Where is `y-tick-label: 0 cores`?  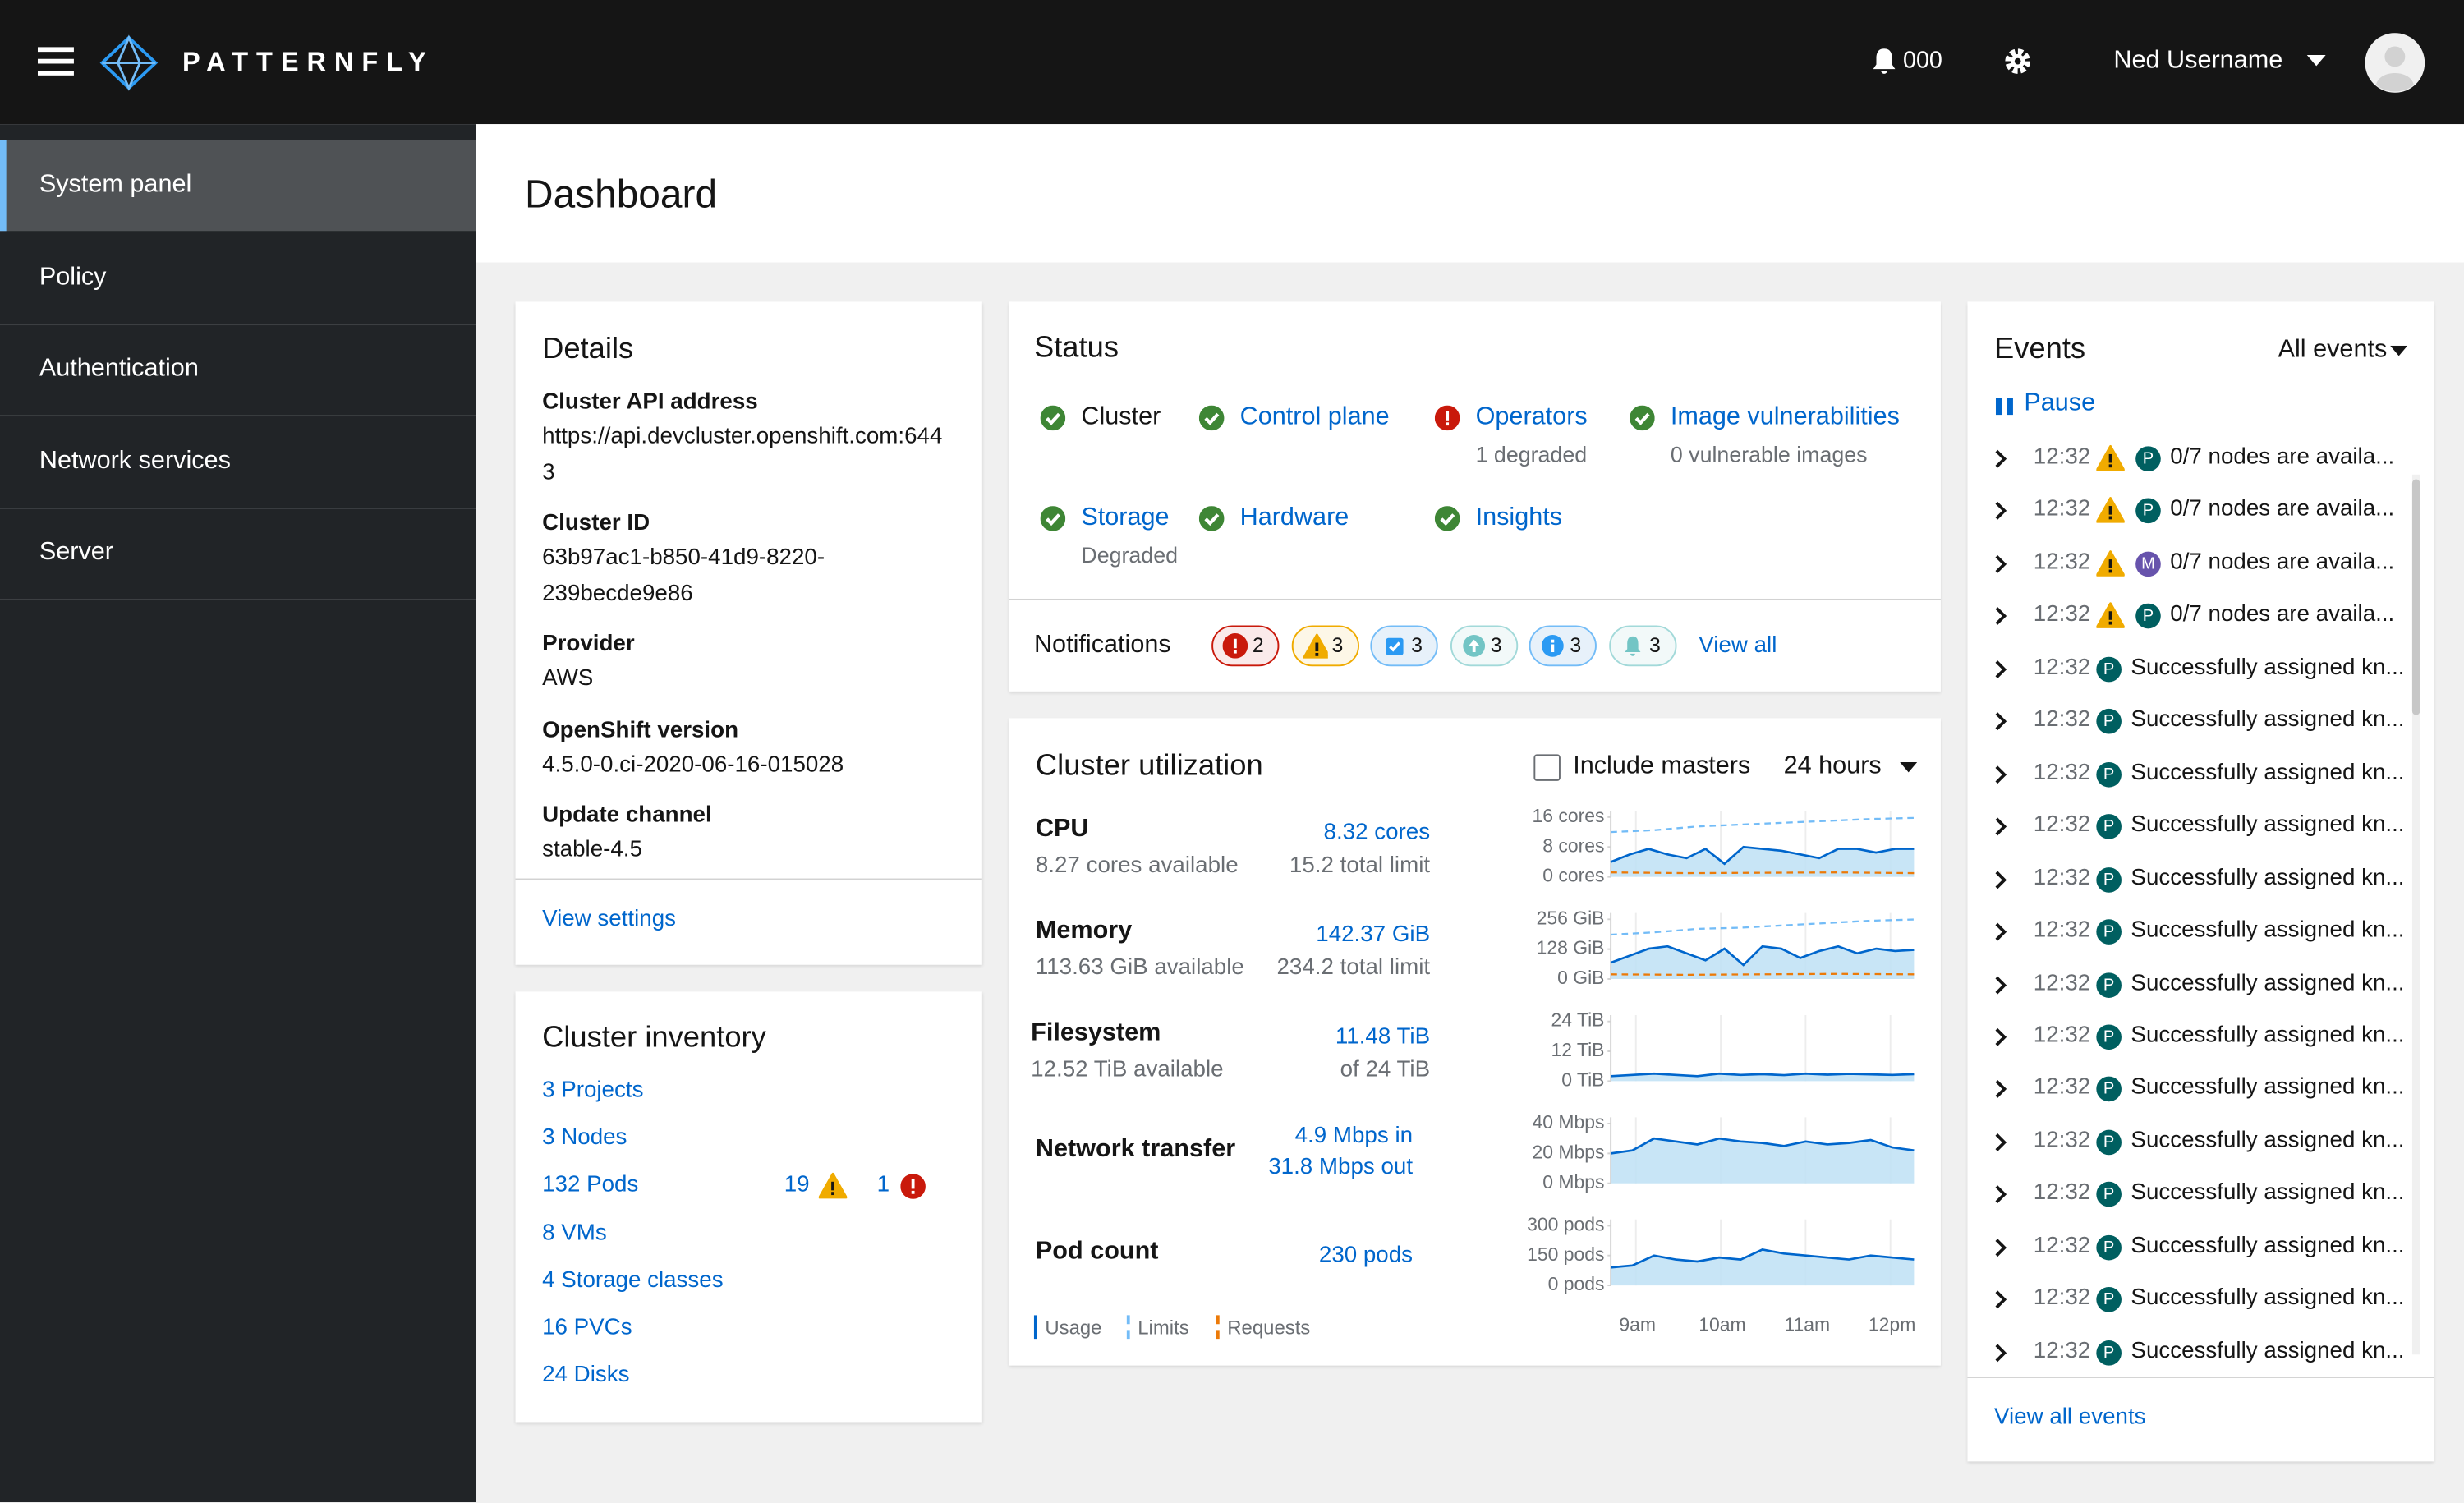 y-tick-label: 0 cores is located at coordinates (1573, 876).